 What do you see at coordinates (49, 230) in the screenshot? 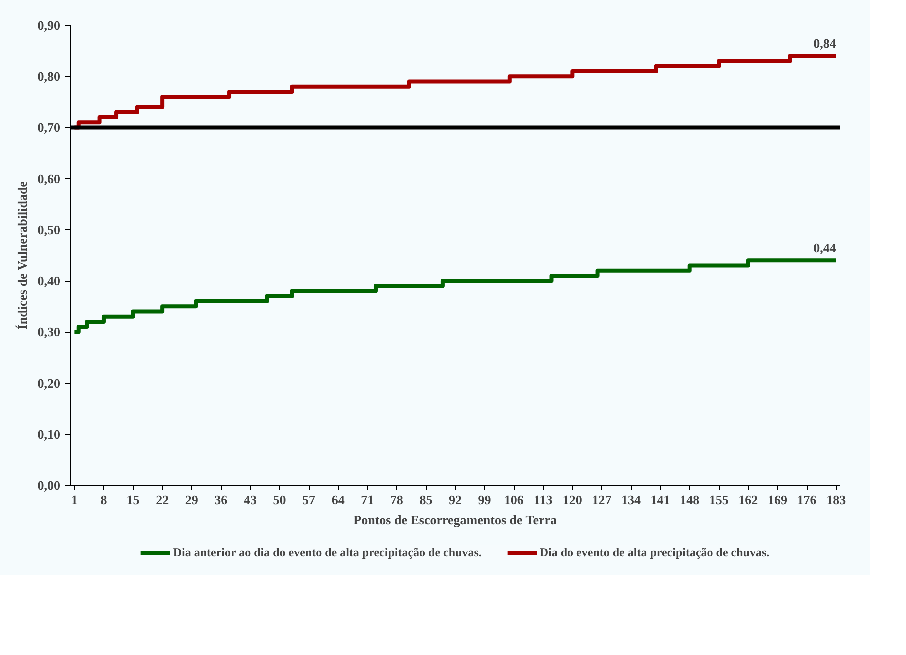
I see `y-tick-label: 0,50` at bounding box center [49, 230].